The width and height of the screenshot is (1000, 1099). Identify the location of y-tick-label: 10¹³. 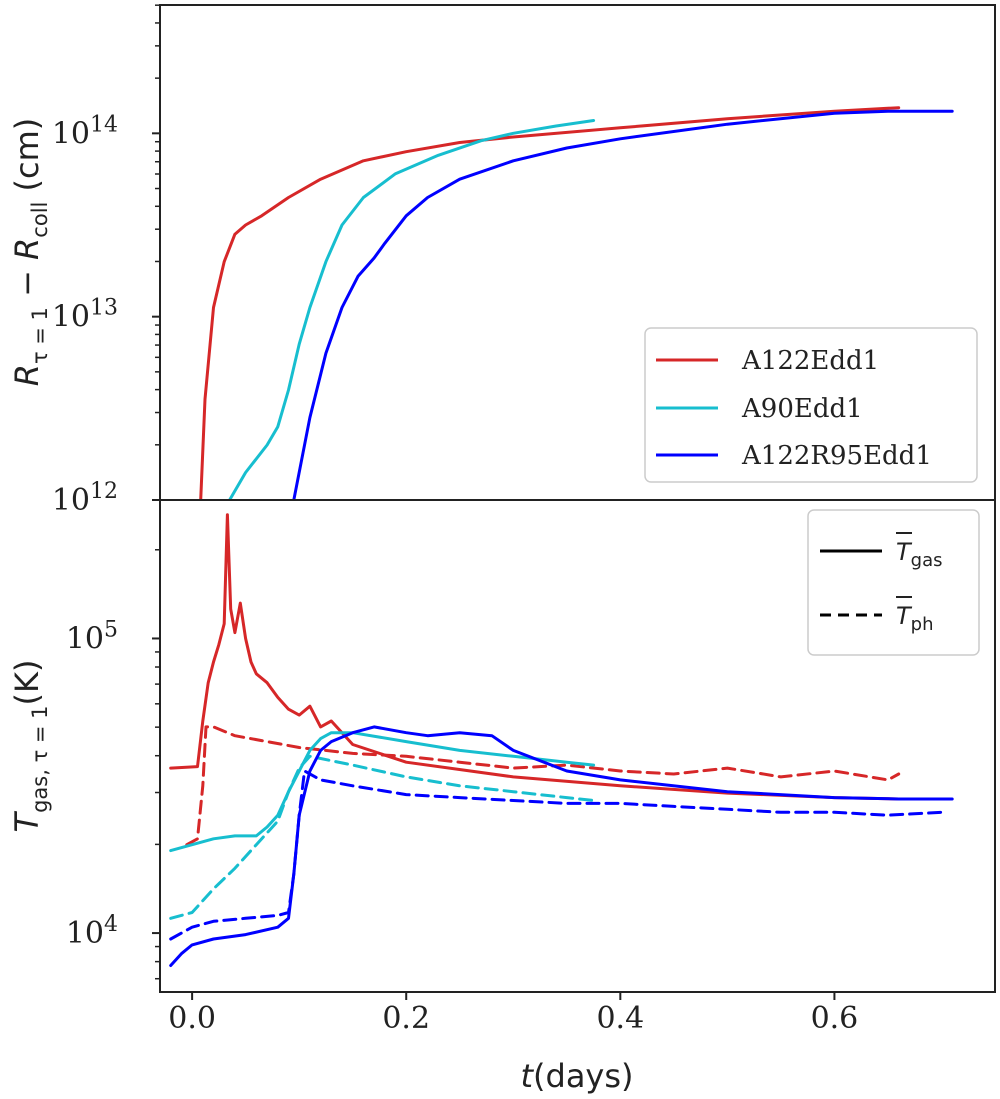
(85, 315).